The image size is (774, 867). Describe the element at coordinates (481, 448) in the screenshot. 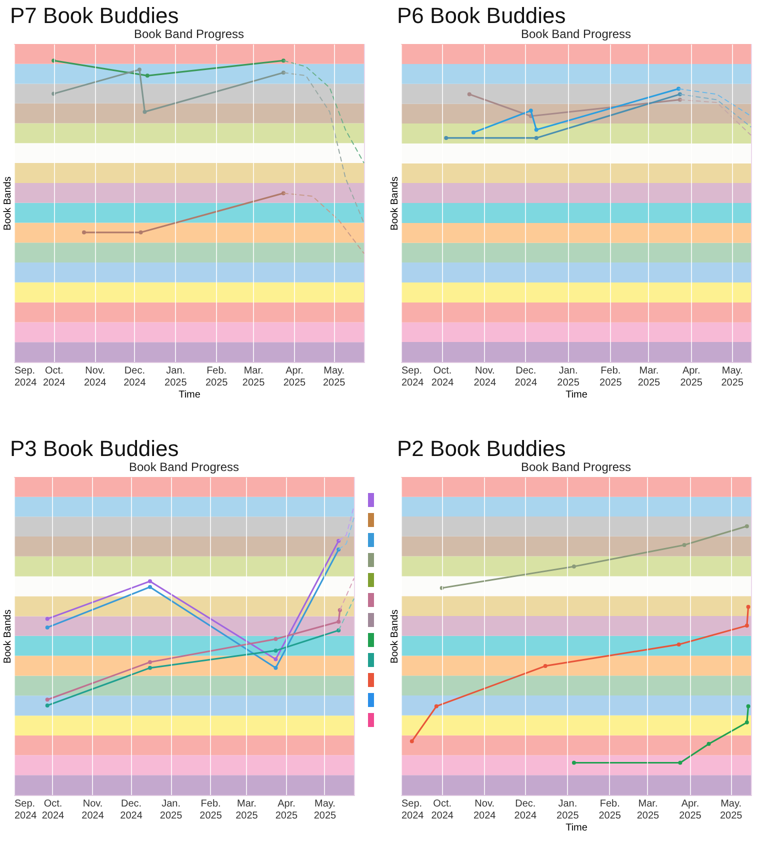

I see `chart-title: P2 Book Buddies` at that location.